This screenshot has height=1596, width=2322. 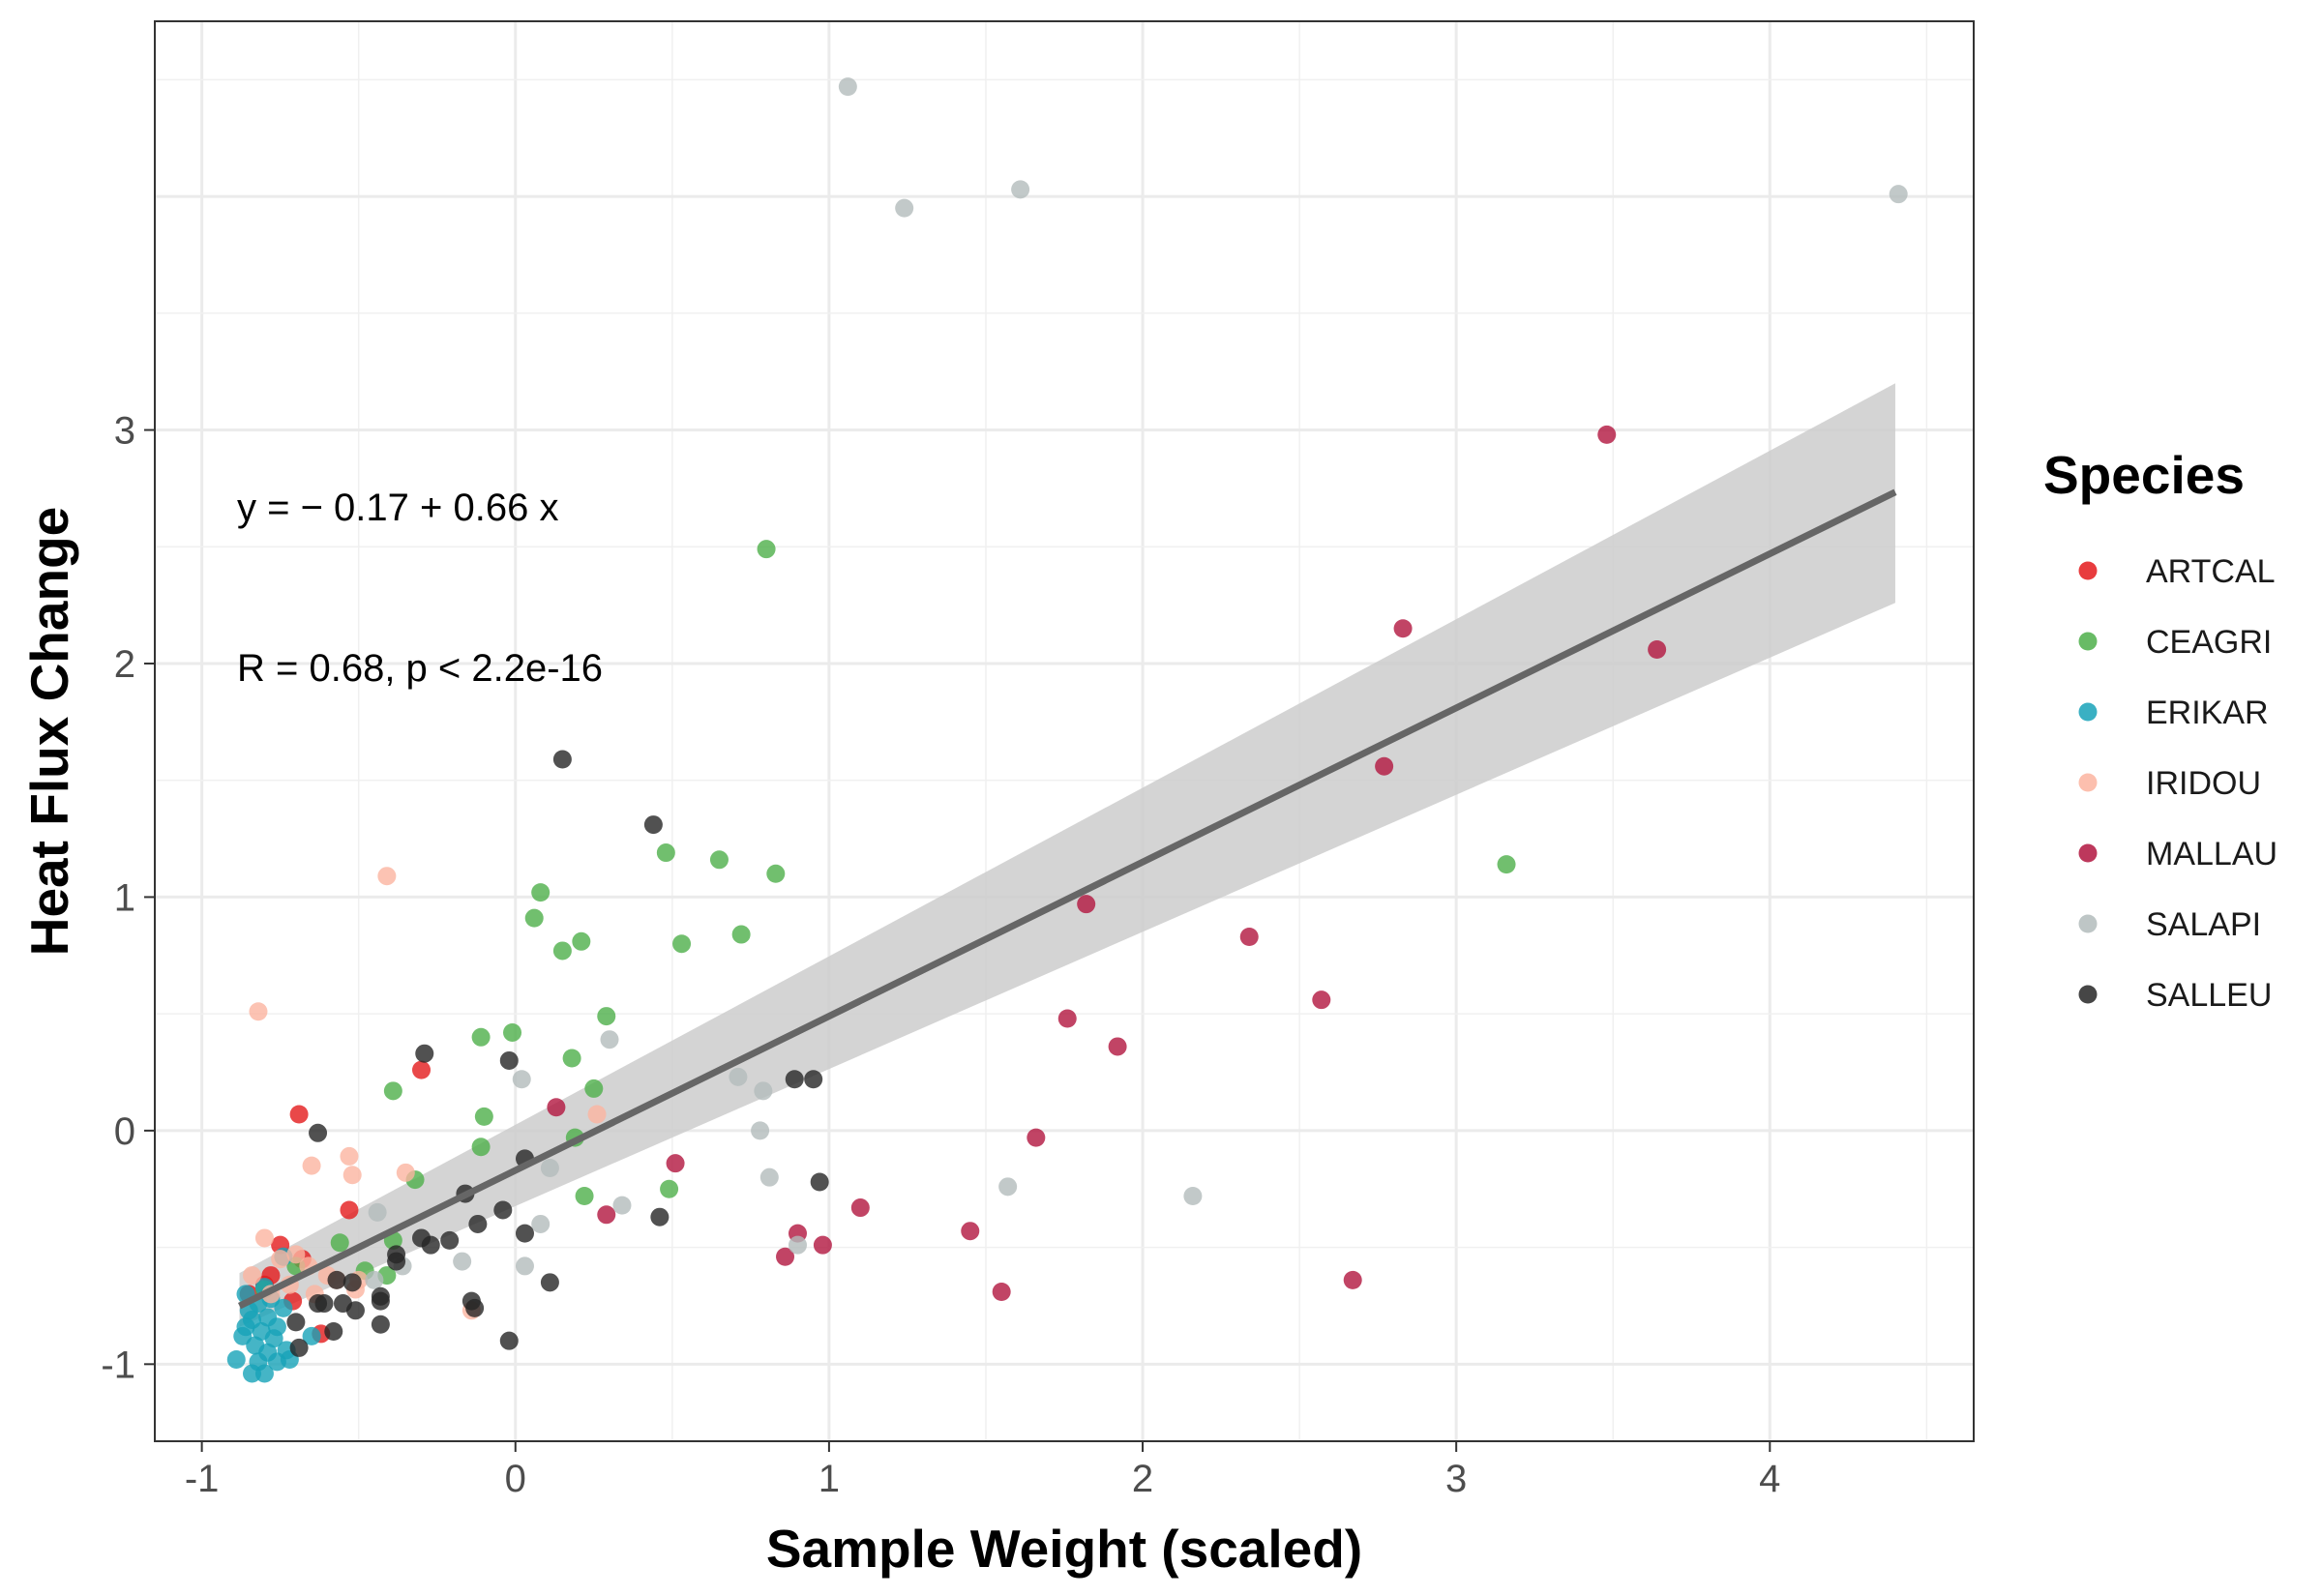 I want to click on x-tick-label: 3, so click(x=1456, y=1479).